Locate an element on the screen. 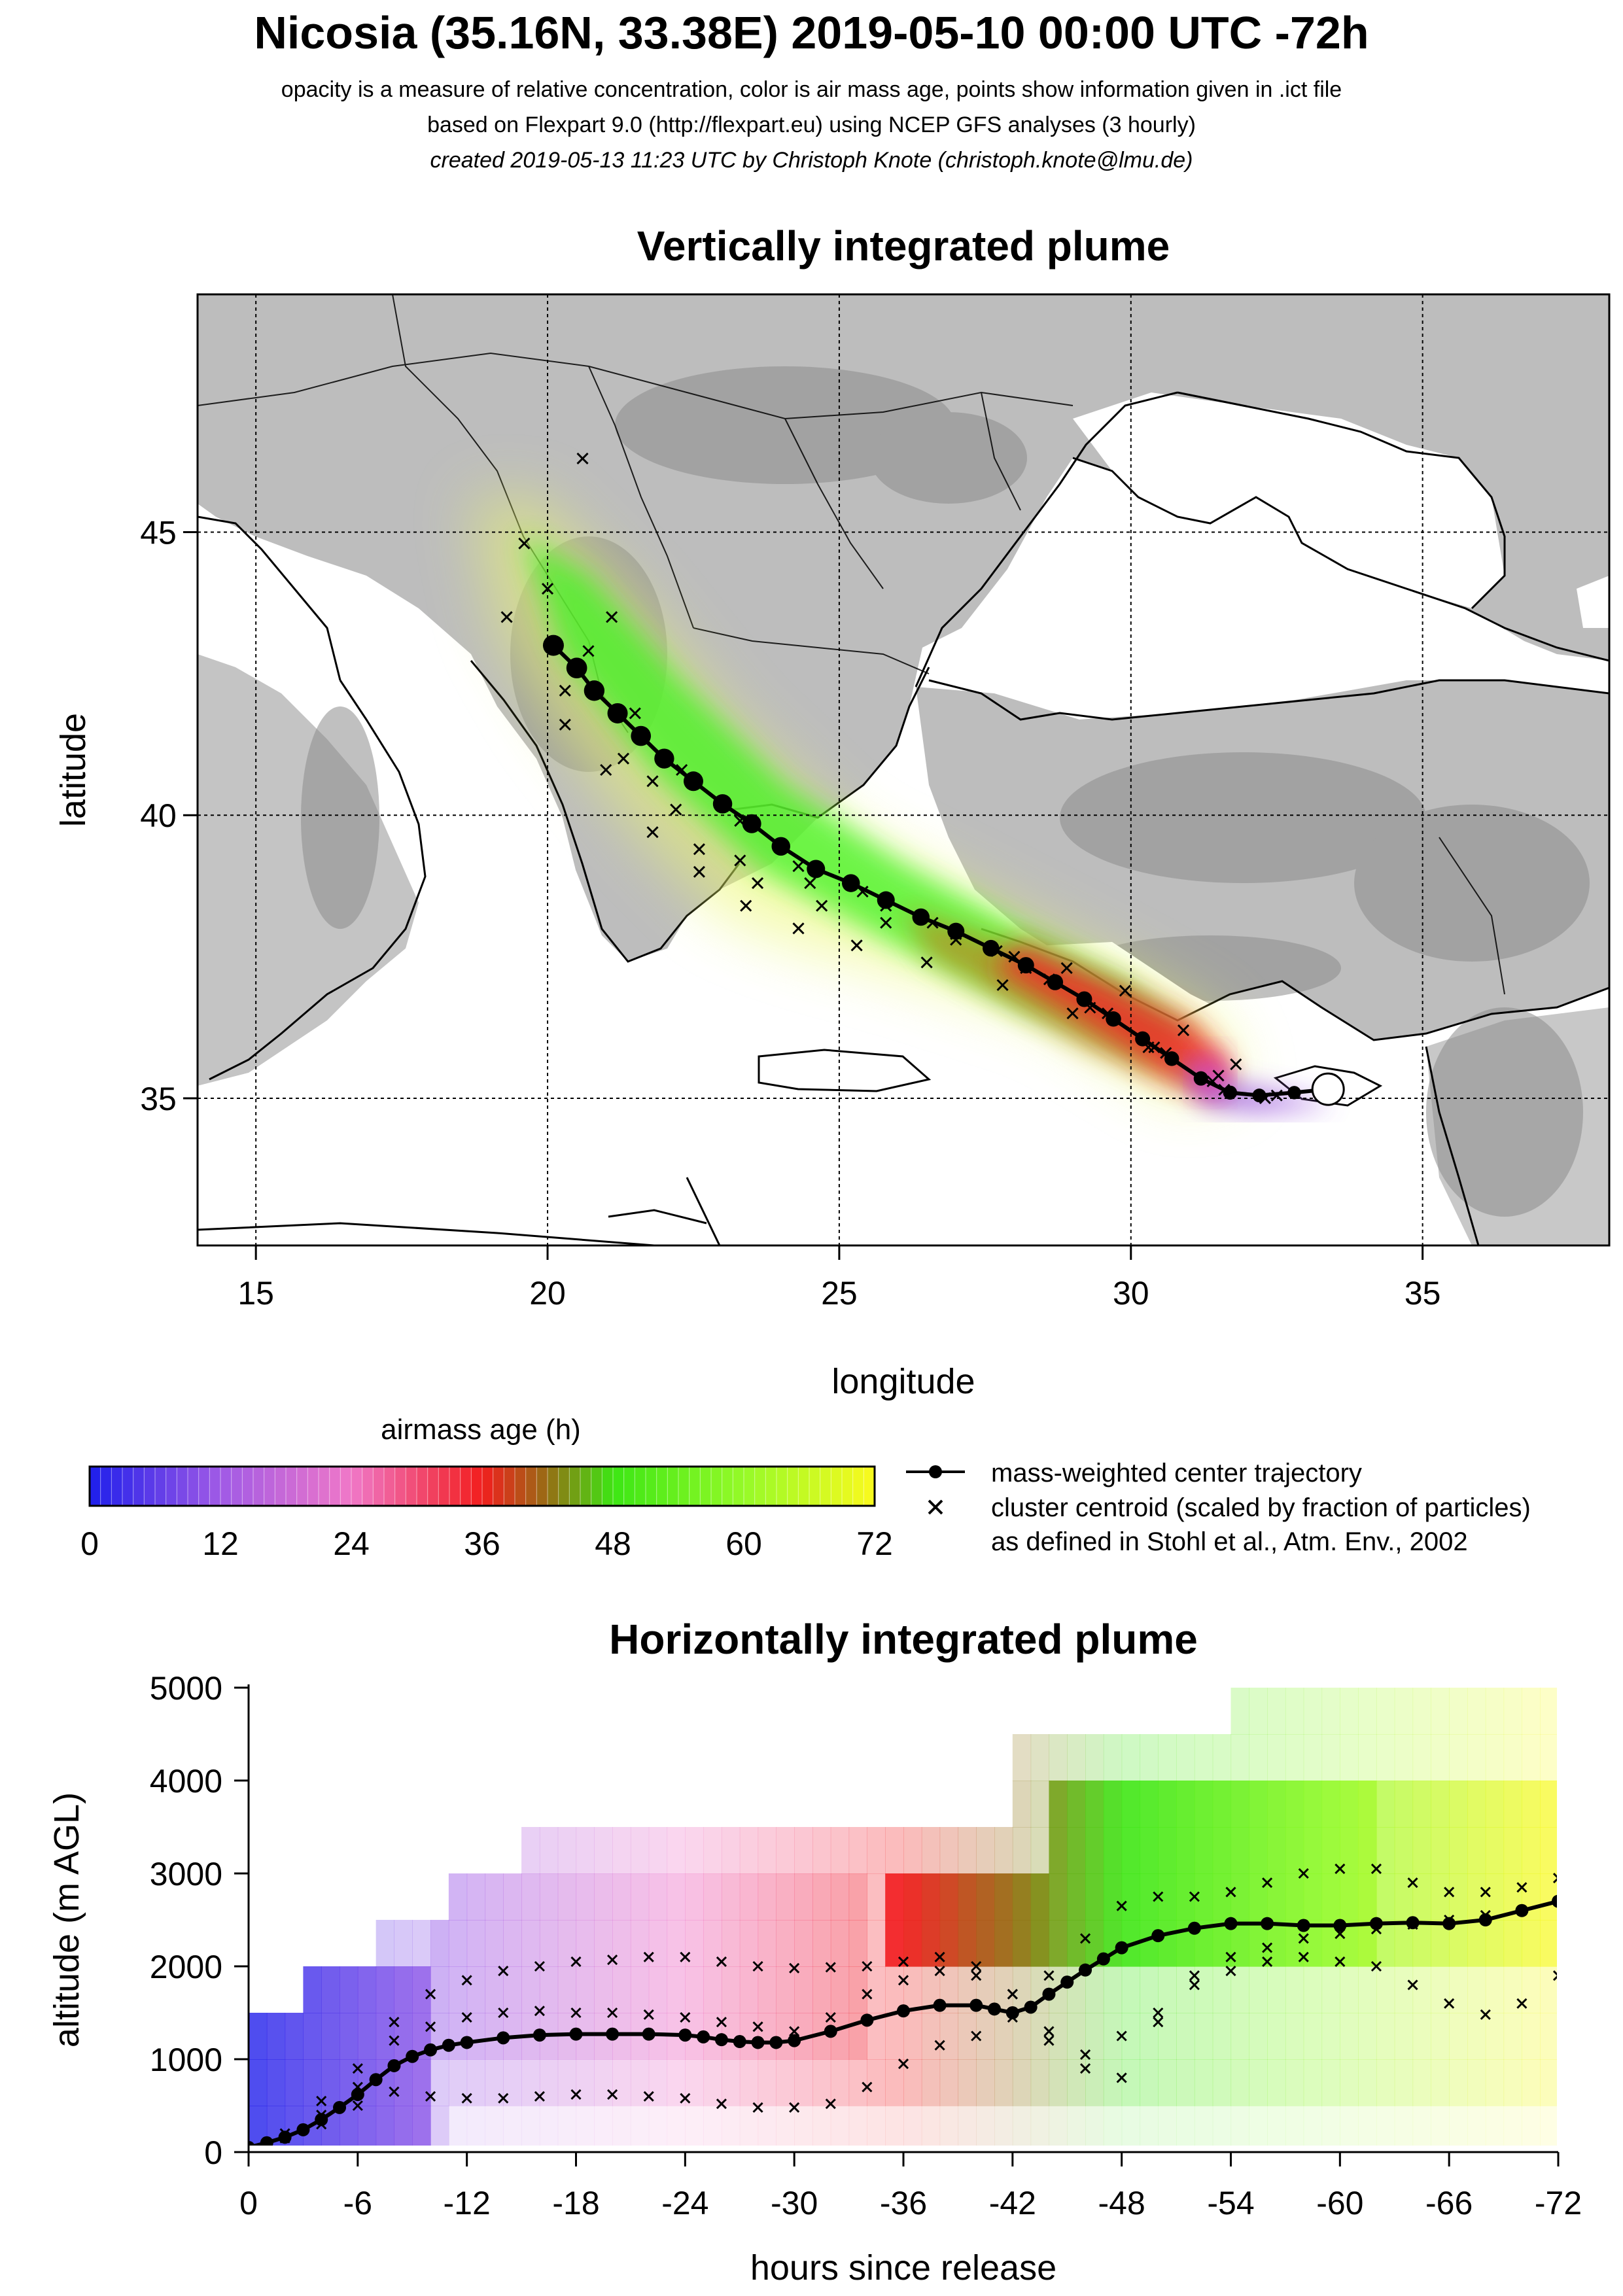  altitude-x-tick-label: -18 is located at coordinates (575, 2203).